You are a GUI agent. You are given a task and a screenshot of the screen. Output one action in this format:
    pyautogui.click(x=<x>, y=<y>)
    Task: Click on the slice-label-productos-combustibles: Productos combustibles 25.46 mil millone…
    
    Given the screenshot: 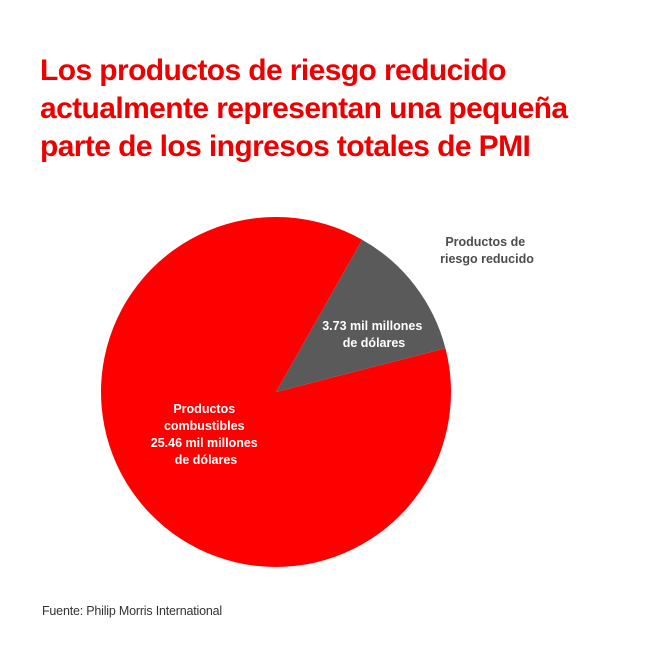 What is the action you would take?
    pyautogui.click(x=206, y=434)
    